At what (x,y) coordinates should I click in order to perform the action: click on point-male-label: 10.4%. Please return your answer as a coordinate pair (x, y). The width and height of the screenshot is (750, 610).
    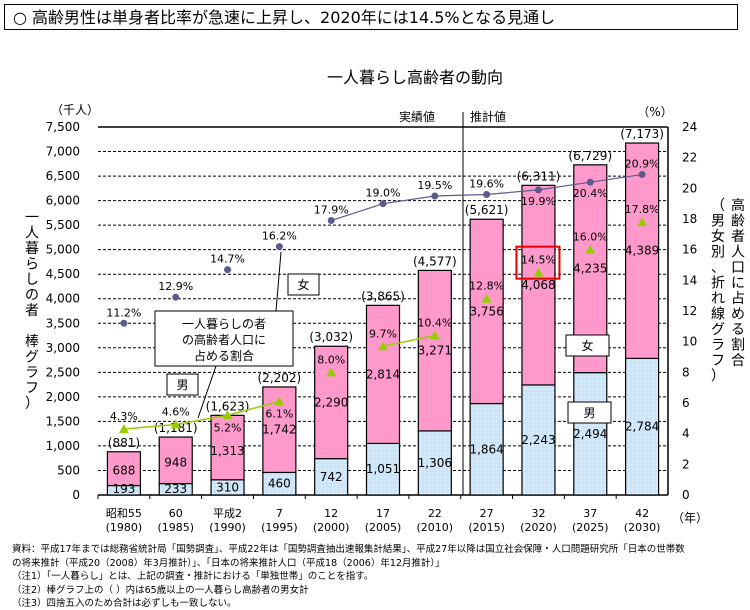
    Looking at the image, I should click on (434, 323).